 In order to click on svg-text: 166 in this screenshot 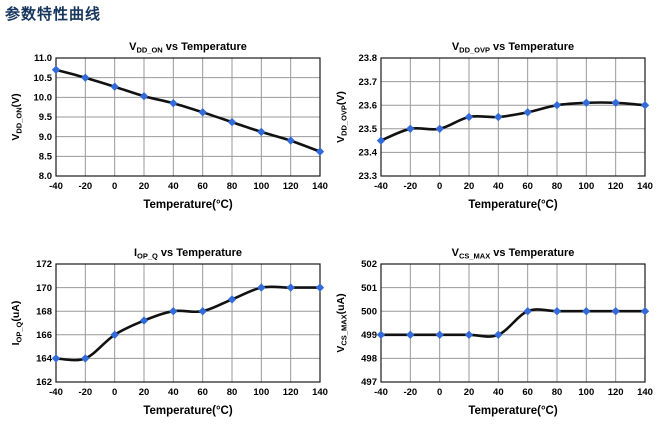, I will do `click(44, 335)`.